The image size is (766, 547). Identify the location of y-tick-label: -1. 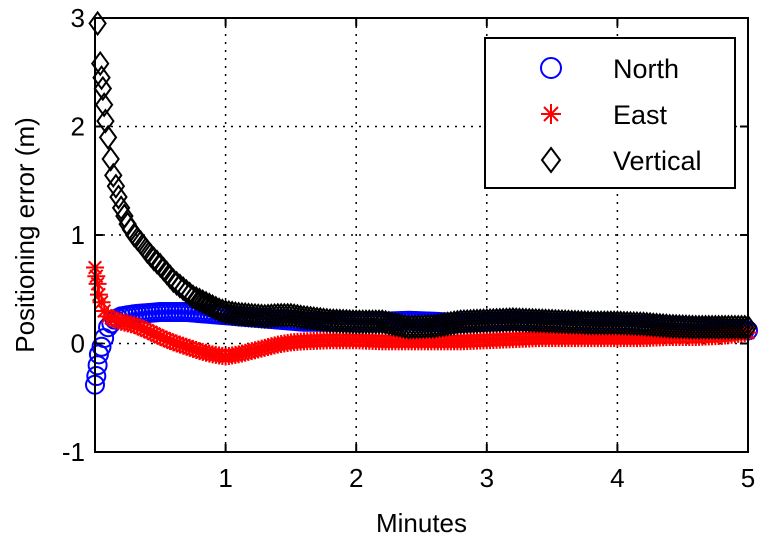
(73, 452).